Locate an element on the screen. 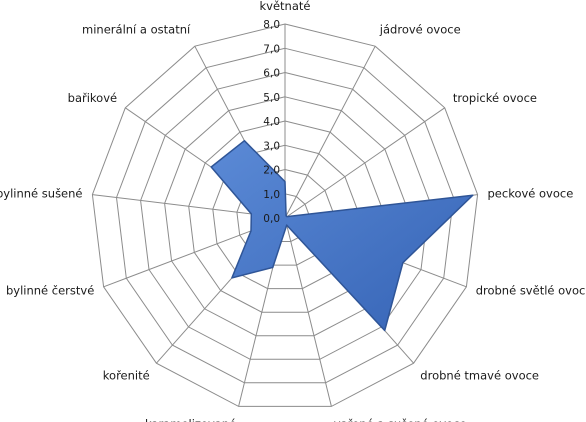 This screenshot has height=422, width=586. category-label-3: peckové ovoce is located at coordinates (531, 193).